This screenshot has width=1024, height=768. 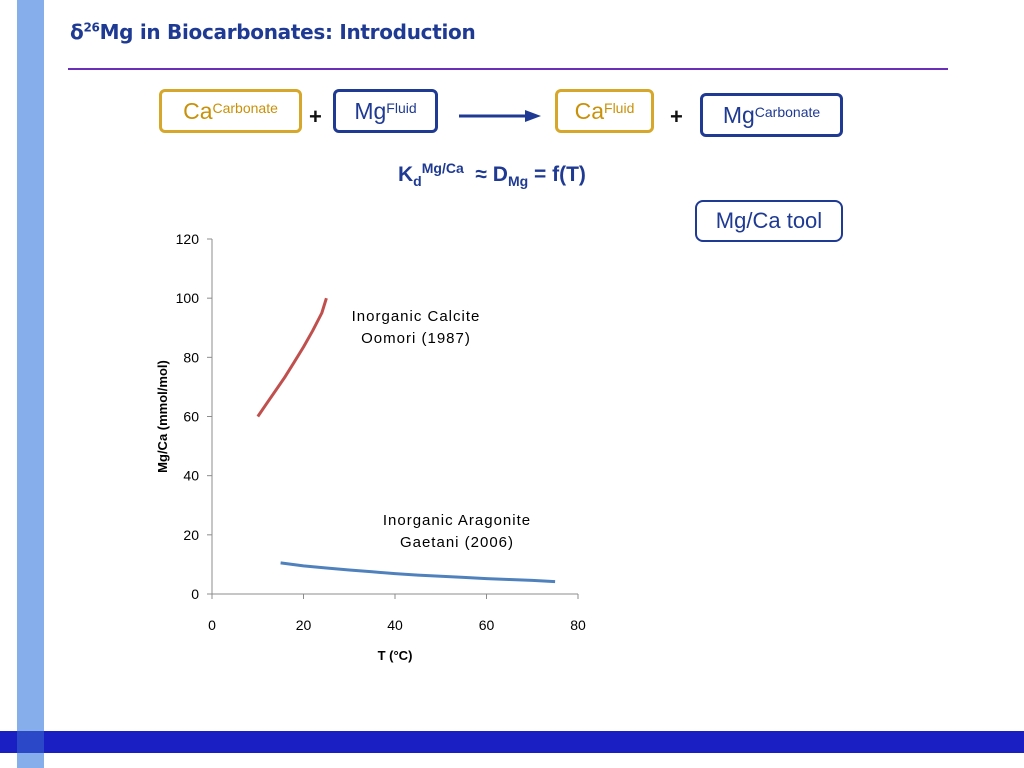 I want to click on left-accent-bar, so click(x=30, y=384).